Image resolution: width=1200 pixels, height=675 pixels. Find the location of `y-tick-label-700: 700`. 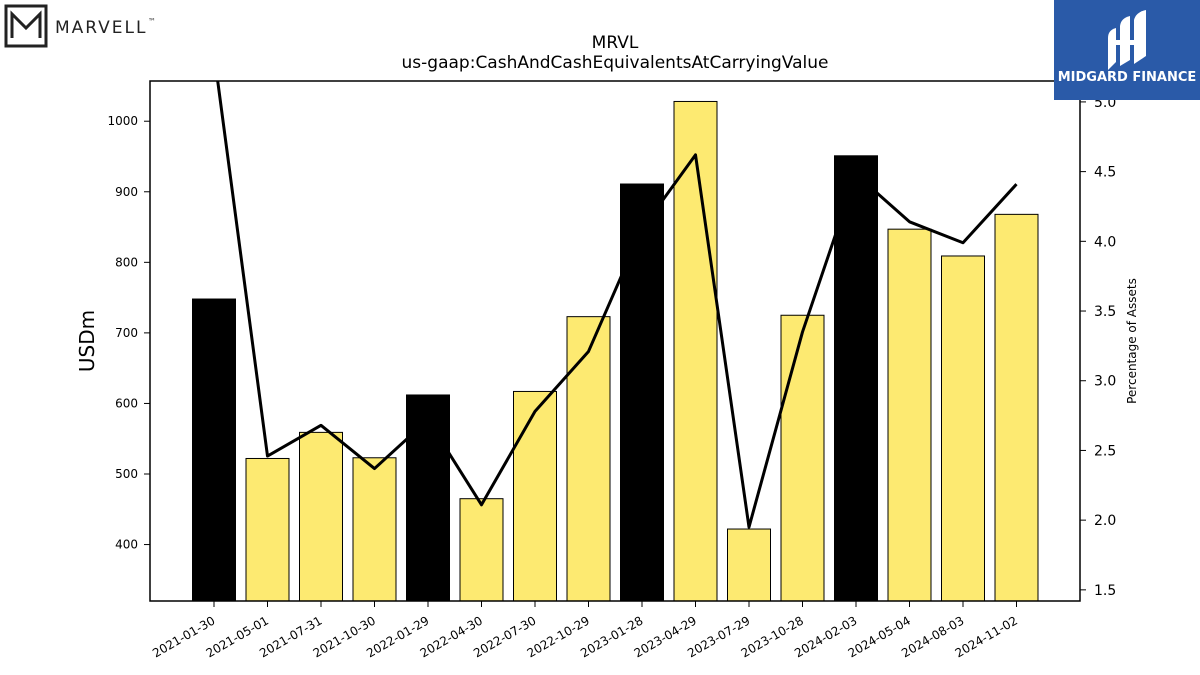

y-tick-label-700: 700 is located at coordinates (126, 333).